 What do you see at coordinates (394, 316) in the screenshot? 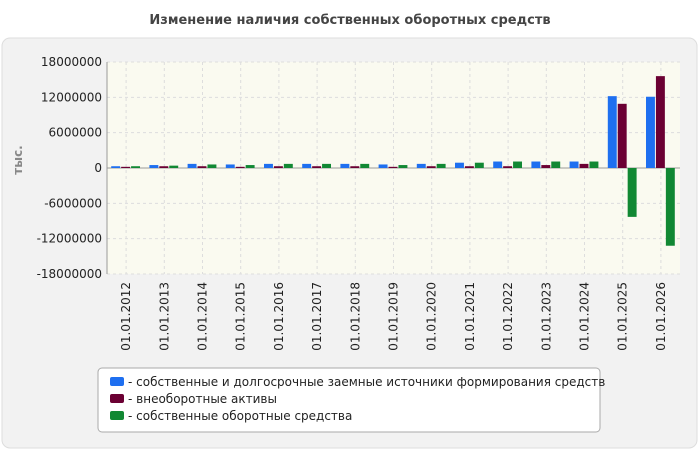
I see `x-tick-label: 01.01.2019` at bounding box center [394, 316].